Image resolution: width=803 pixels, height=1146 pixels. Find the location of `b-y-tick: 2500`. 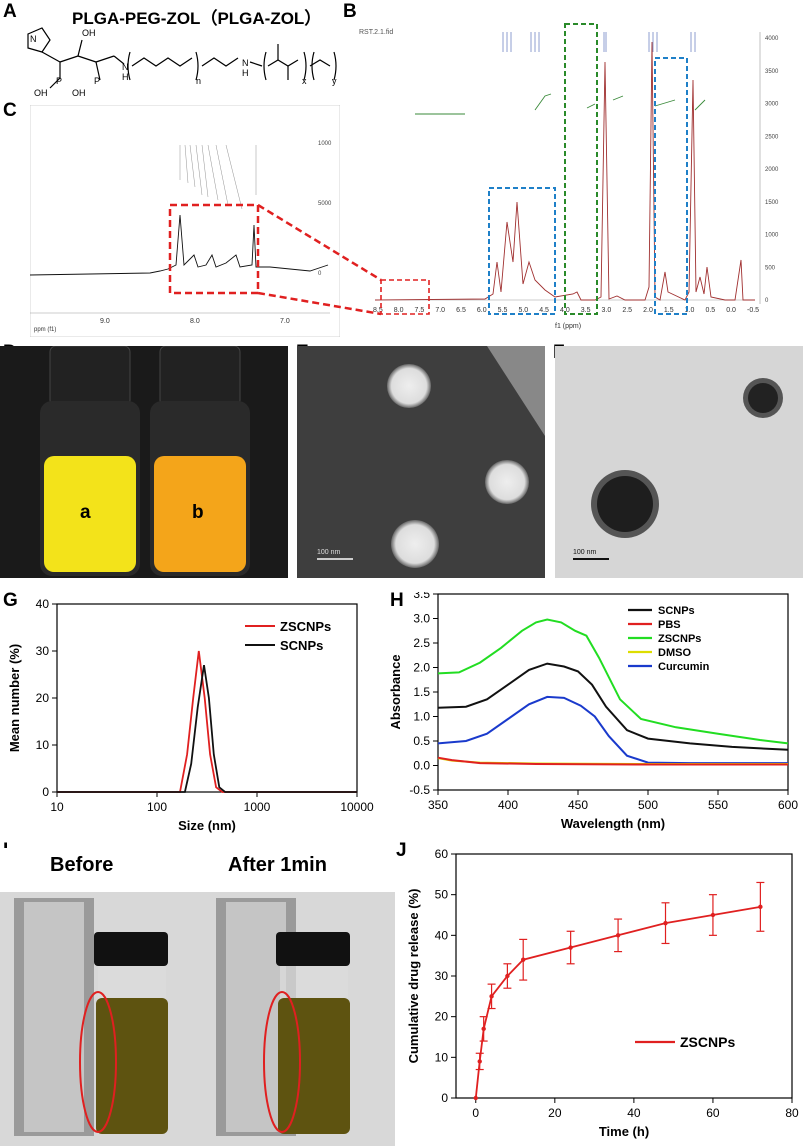

b-y-tick: 2500 is located at coordinates (772, 137).